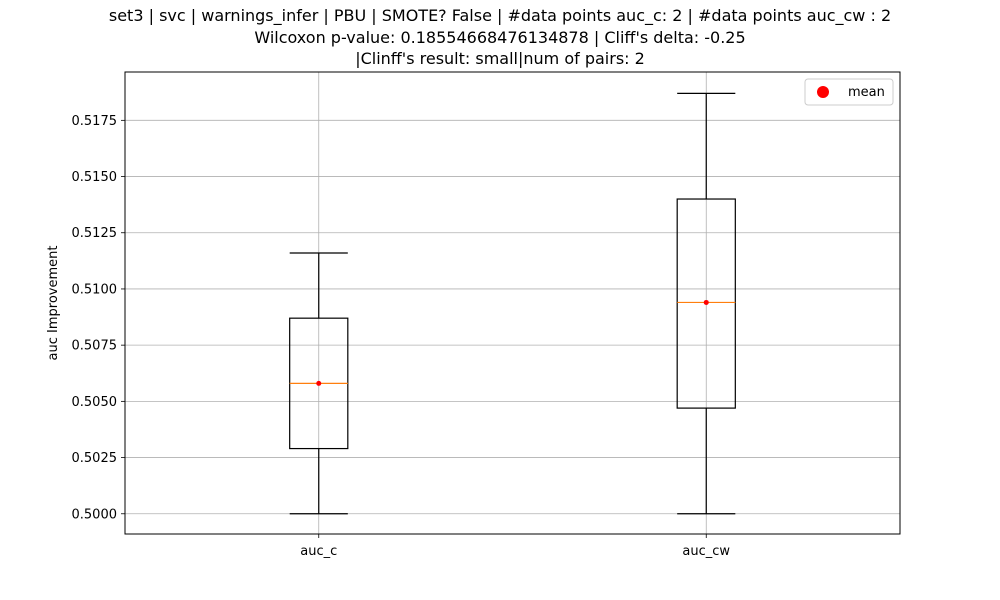 The height and width of the screenshot is (600, 1000). Describe the element at coordinates (53, 303) in the screenshot. I see `y-axis-label: auc Improvement` at that location.